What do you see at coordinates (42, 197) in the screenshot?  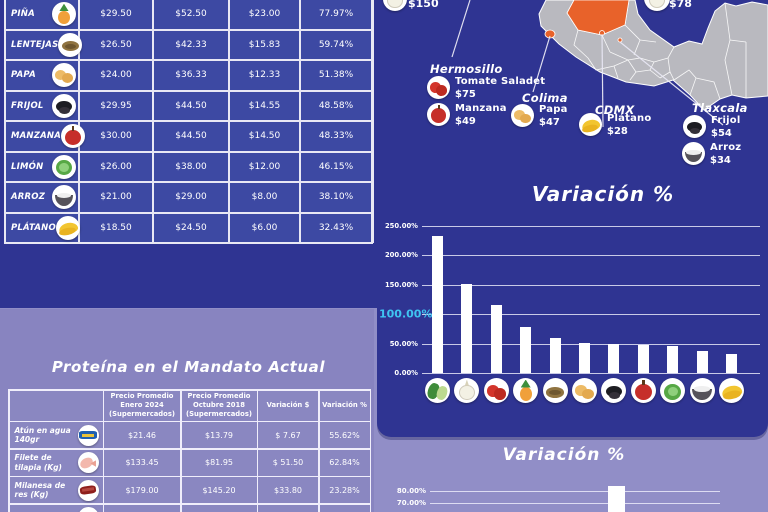 I see `price-row-name: ARROZ` at bounding box center [42, 197].